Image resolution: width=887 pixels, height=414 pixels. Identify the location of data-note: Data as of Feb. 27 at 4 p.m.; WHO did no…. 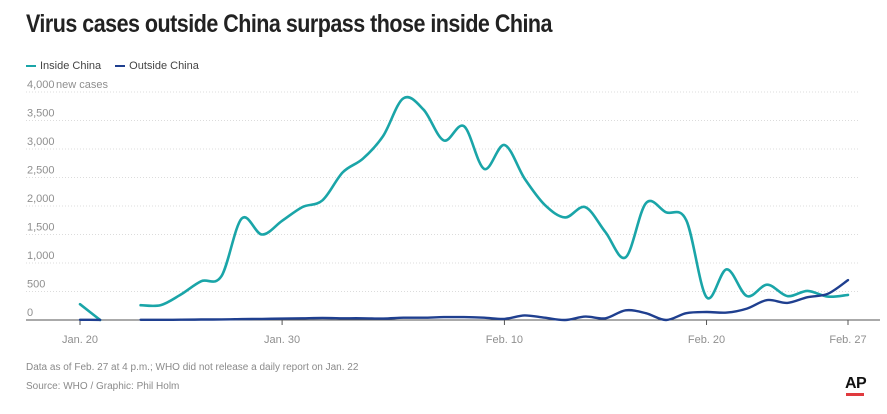
(192, 367).